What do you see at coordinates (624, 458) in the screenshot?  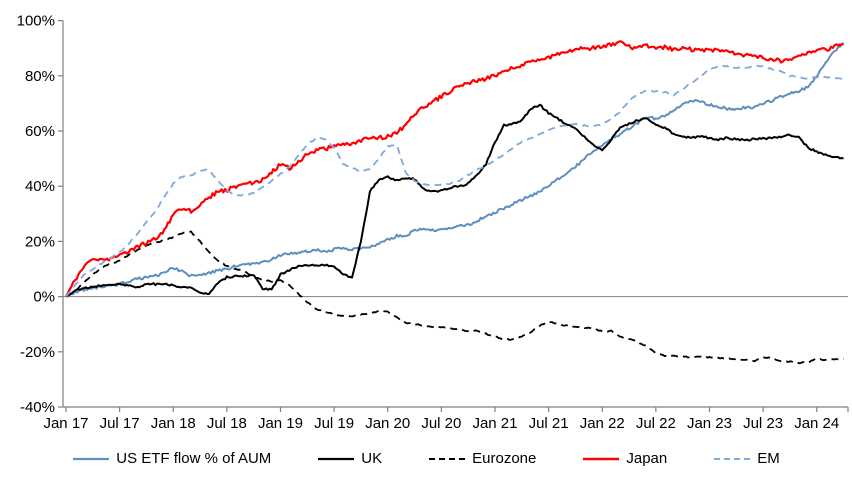 I see `legend-item-japan: Japan` at bounding box center [624, 458].